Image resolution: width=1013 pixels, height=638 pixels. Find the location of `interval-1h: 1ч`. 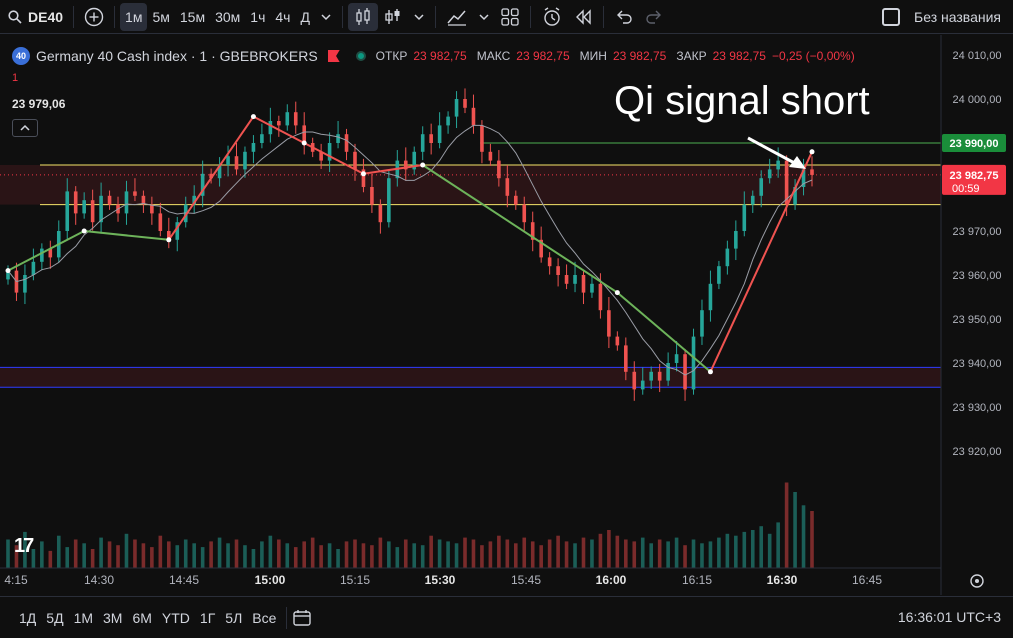

interval-1h: 1ч is located at coordinates (258, 16).